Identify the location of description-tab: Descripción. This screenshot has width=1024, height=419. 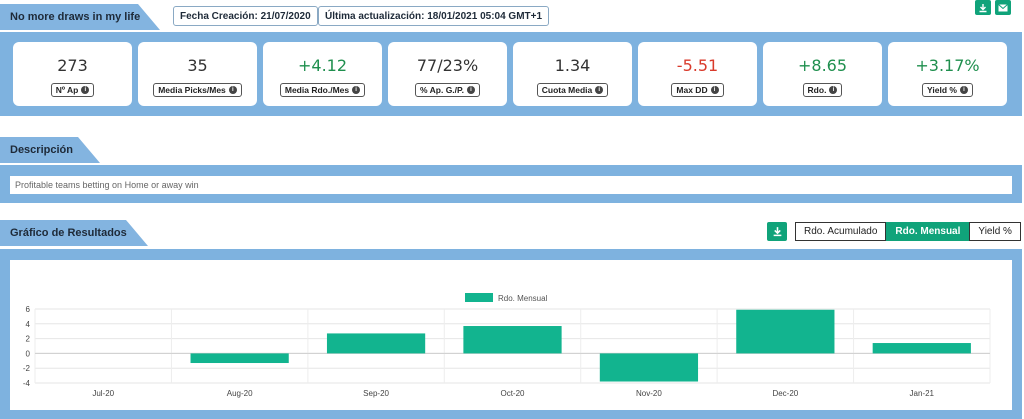
(50, 150).